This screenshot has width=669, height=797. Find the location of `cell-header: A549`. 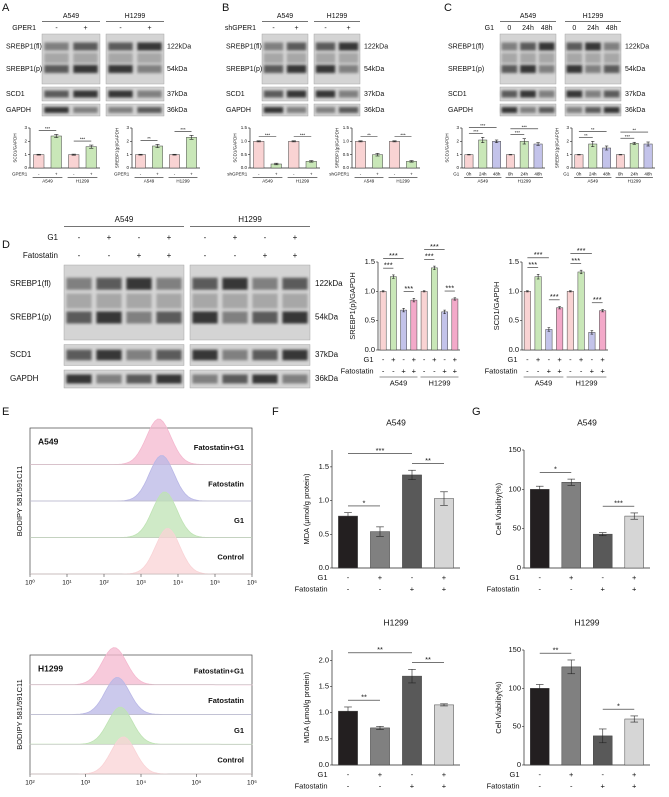

cell-header: A549 is located at coordinates (285, 16).